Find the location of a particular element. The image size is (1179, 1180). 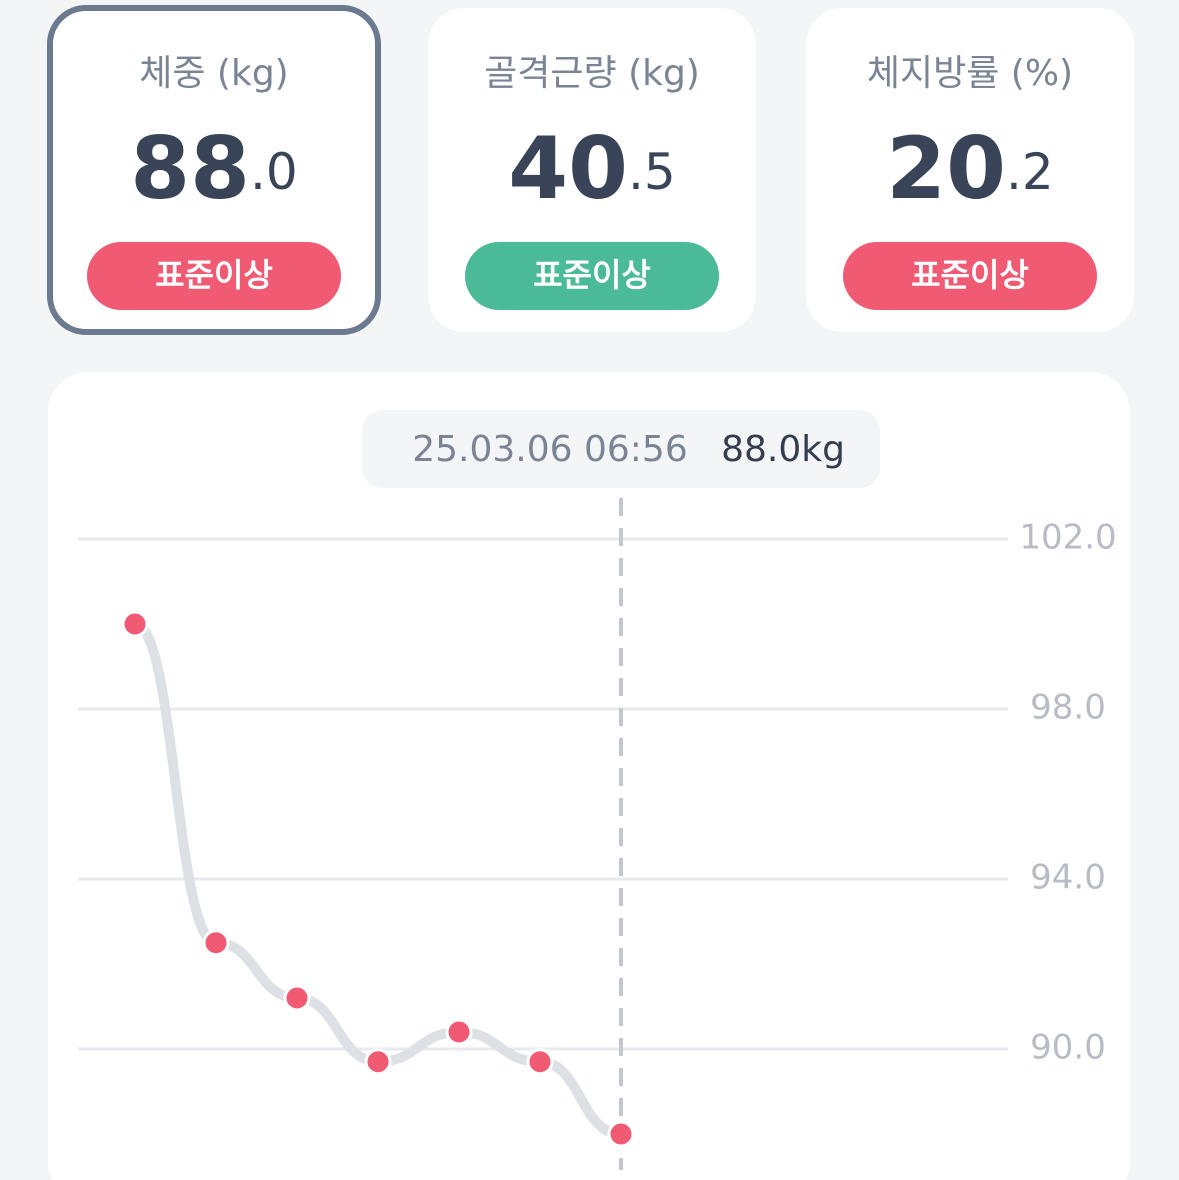

value-dec: .5 is located at coordinates (652, 172).